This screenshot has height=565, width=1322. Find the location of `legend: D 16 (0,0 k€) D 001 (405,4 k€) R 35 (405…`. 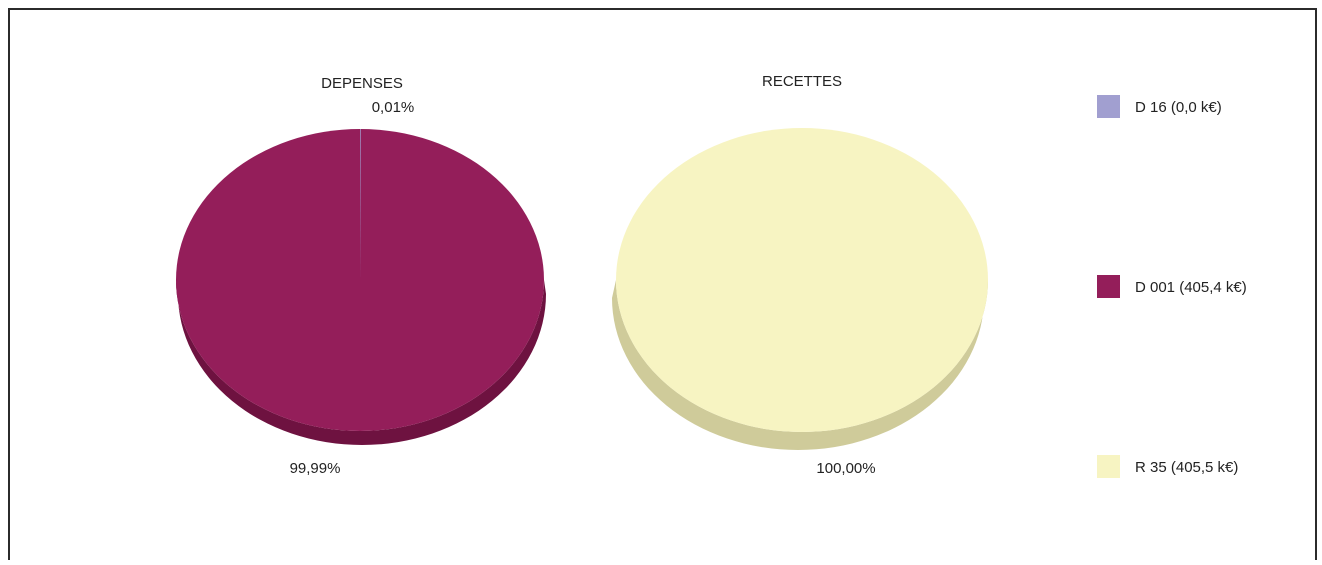

legend: D 16 (0,0 k€) D 001 (405,4 k€) R 35 (405… is located at coordinates (1172, 286).